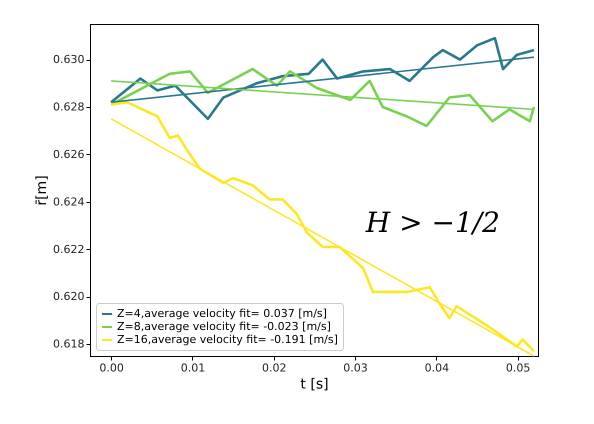  I want to click on x-axis-title: t [s], so click(314, 384).